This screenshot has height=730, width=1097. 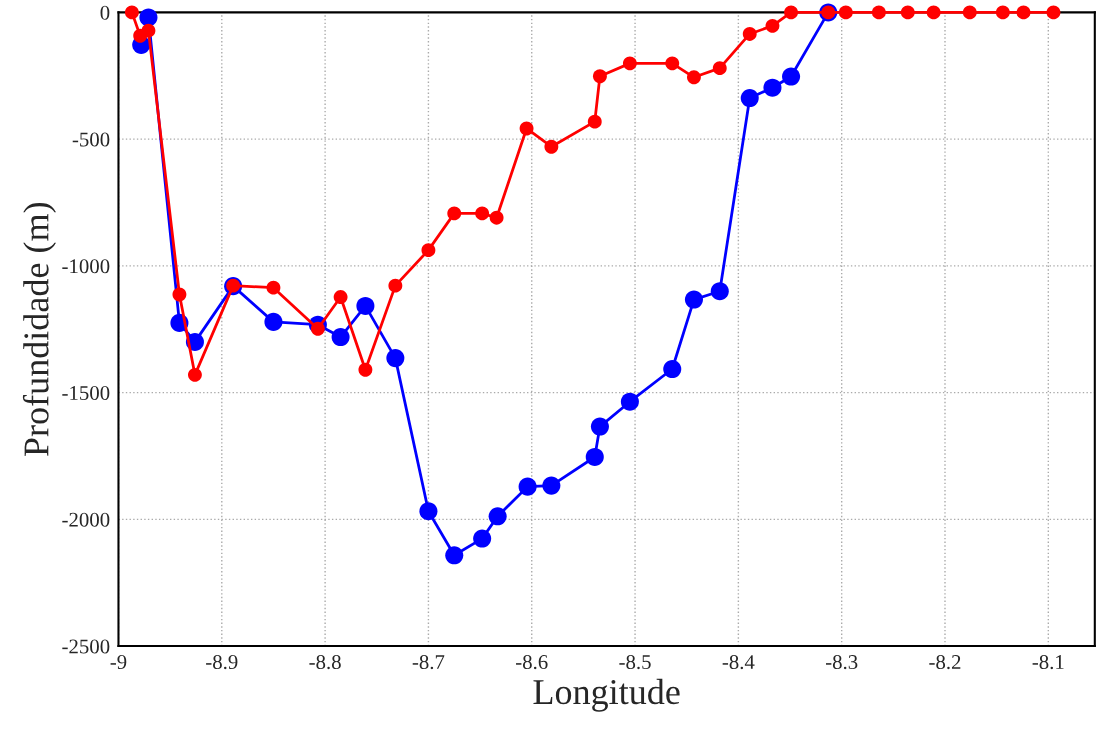 I want to click on x-tick-label: -8.9, so click(x=222, y=662).